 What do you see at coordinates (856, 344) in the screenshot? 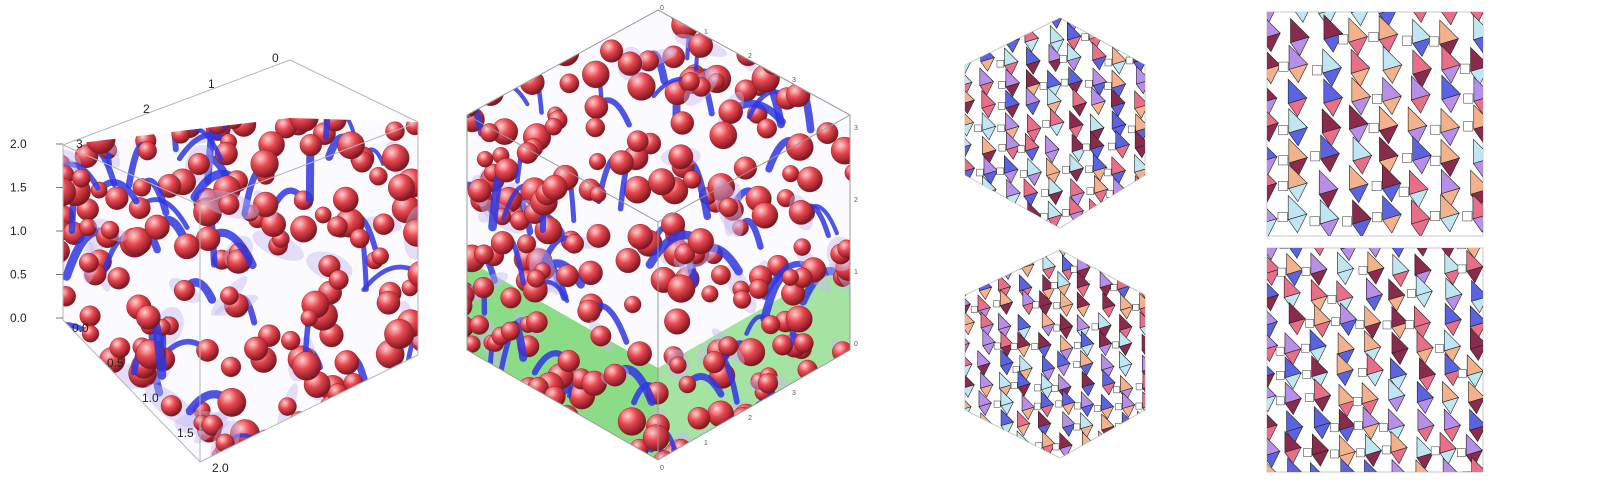
I see `right-tick-label: 0` at bounding box center [856, 344].